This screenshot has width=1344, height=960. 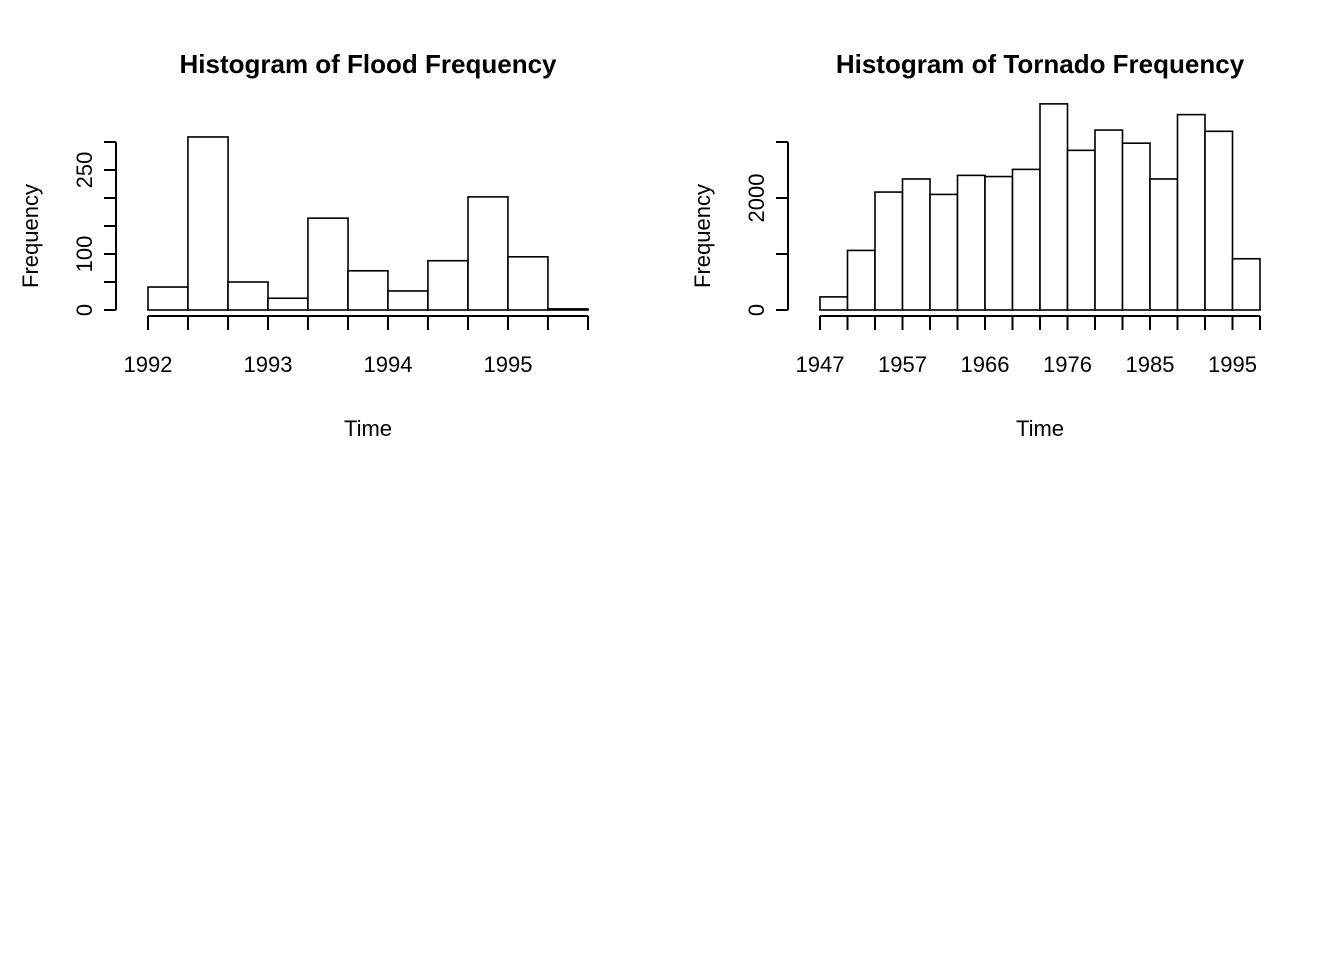 What do you see at coordinates (1150, 364) in the screenshot?
I see `x-tick-label: 1985` at bounding box center [1150, 364].